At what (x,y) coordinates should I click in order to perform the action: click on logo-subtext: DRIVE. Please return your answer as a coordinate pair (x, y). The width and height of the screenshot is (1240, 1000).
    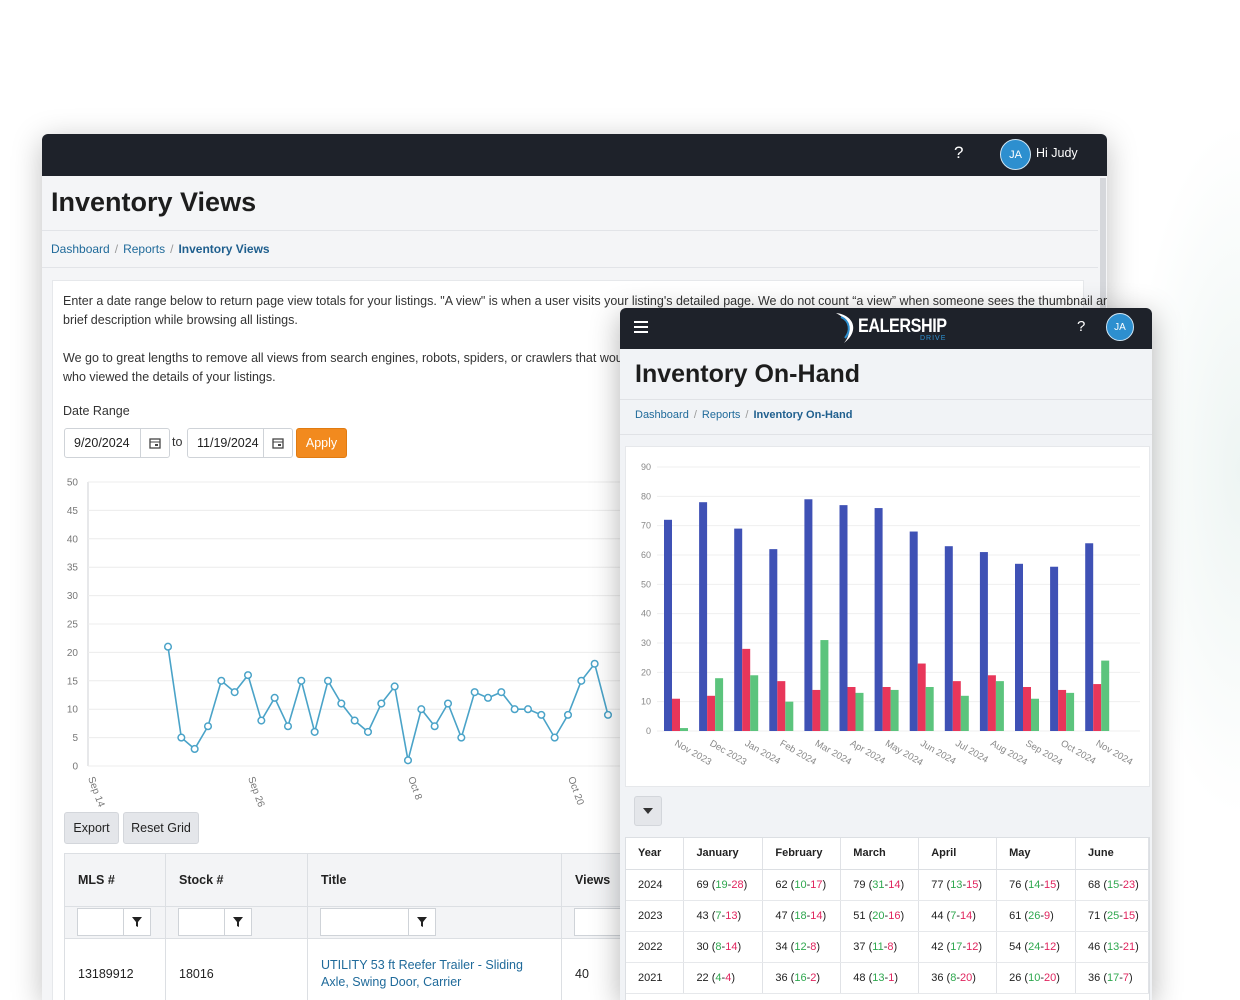
    Looking at the image, I should click on (933, 338).